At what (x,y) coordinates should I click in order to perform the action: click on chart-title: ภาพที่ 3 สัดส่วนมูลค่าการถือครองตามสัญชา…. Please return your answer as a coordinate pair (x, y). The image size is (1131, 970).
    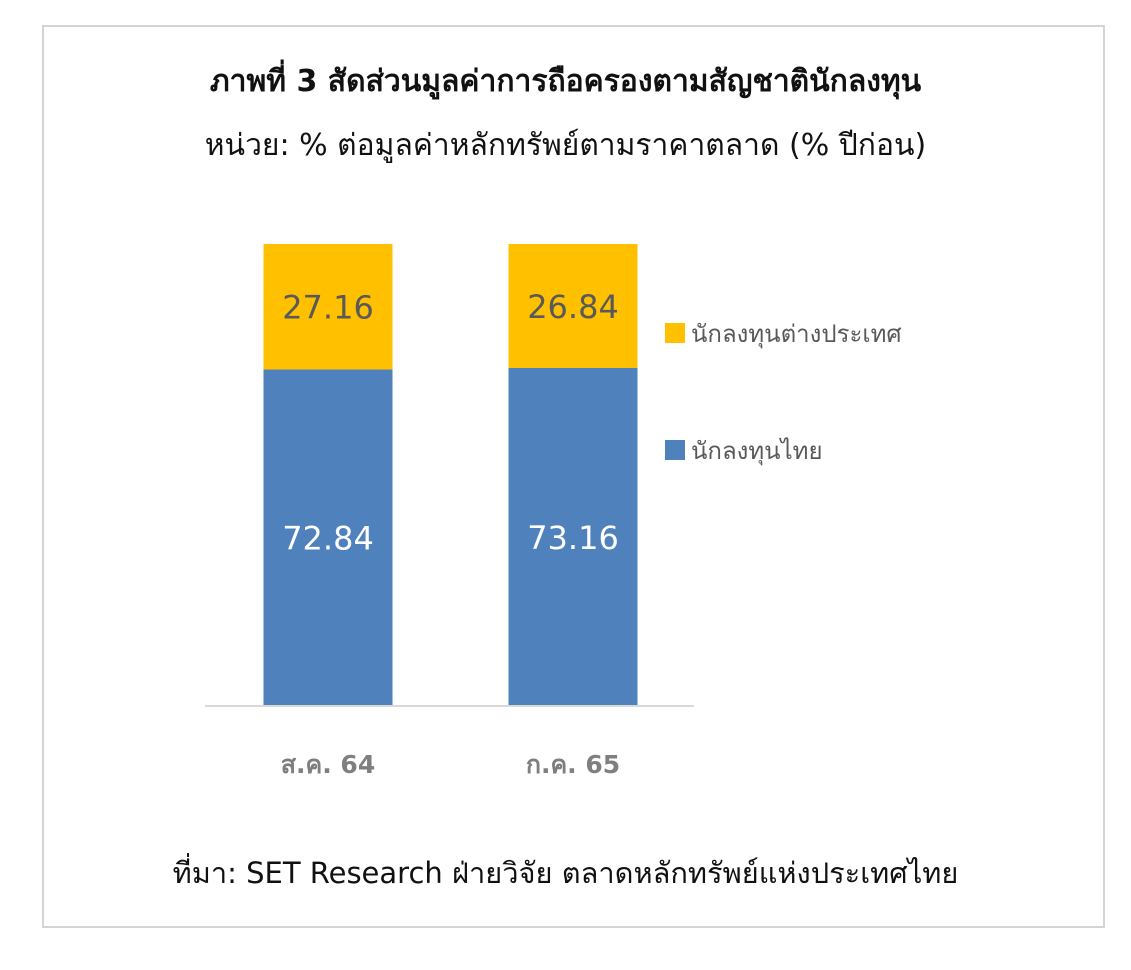
    Looking at the image, I should click on (565, 81).